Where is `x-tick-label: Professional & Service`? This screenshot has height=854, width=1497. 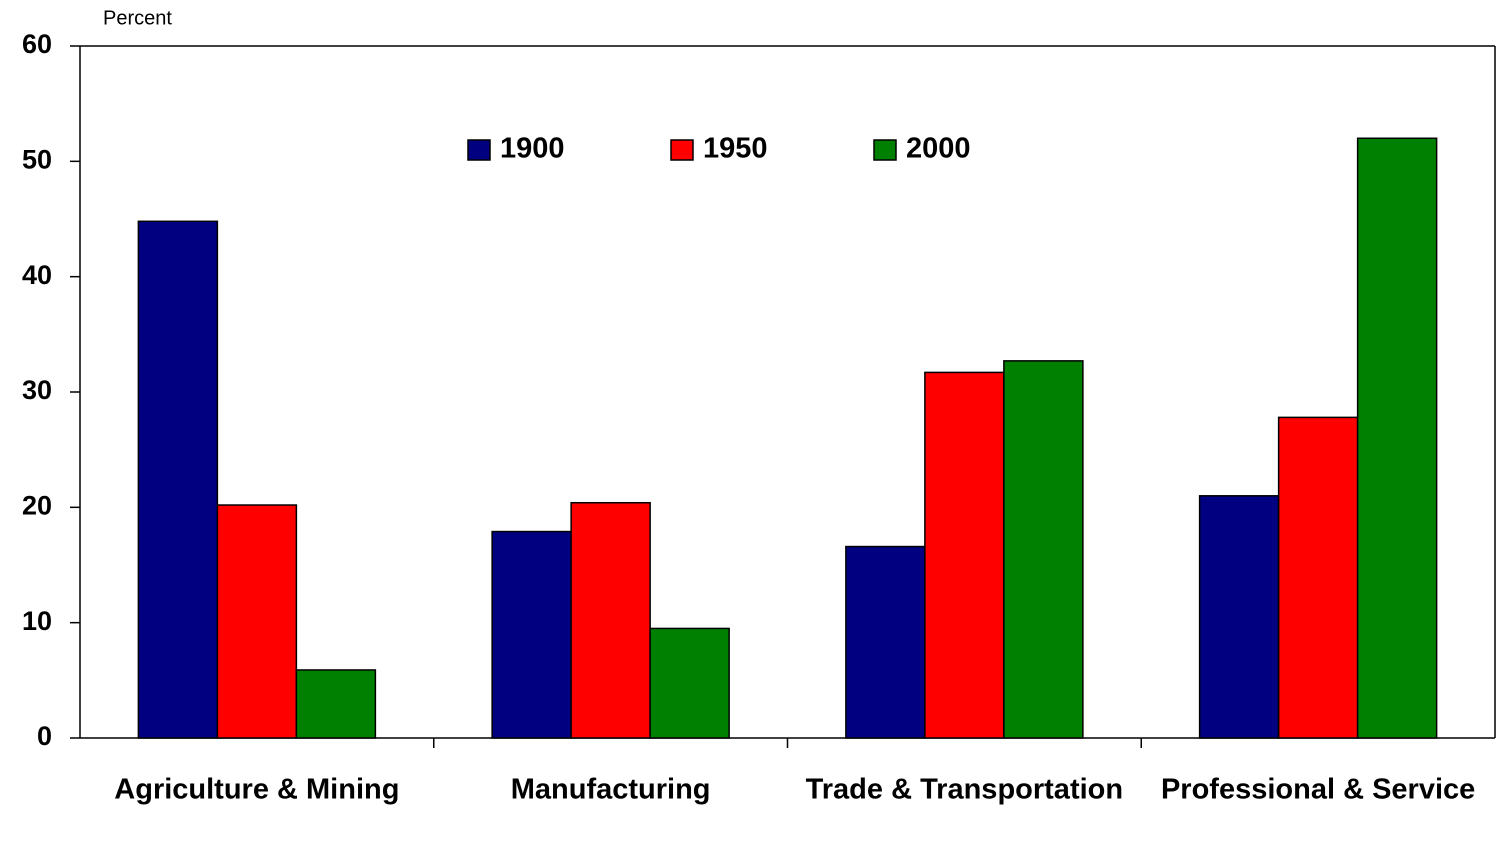
x-tick-label: Professional & Service is located at coordinates (1318, 790).